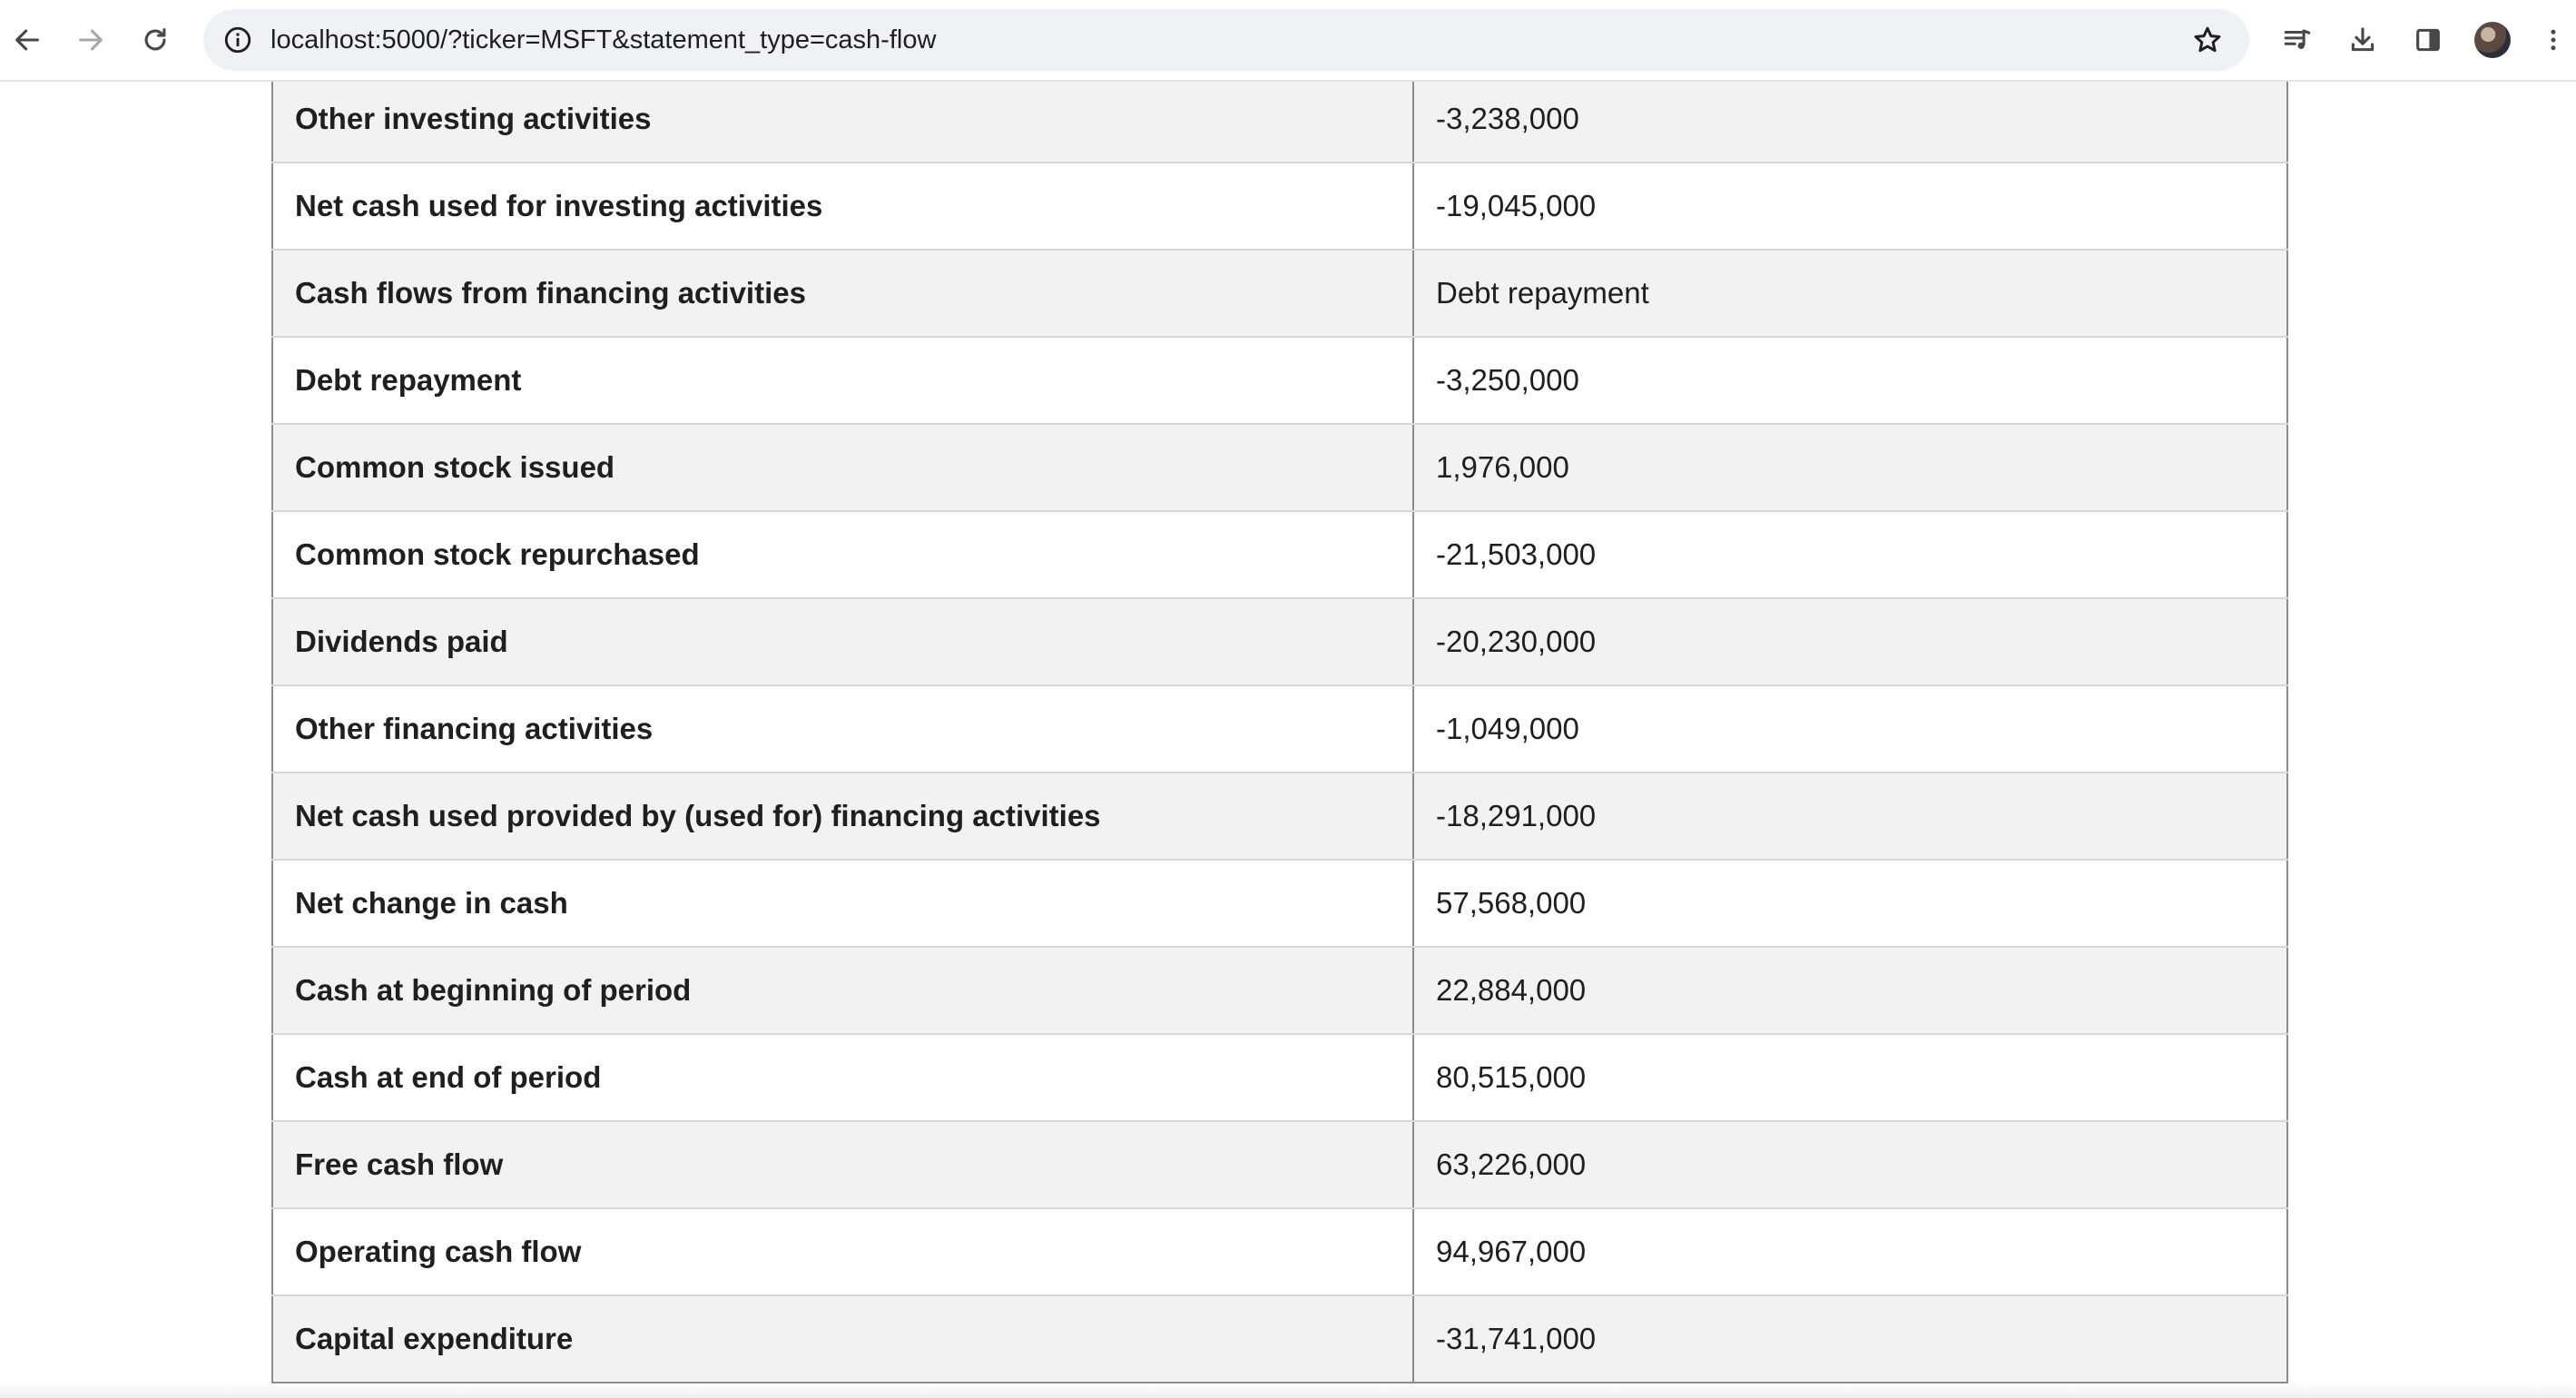 The width and height of the screenshot is (2576, 1398). I want to click on table-row: Capital expenditure -31,741,000, so click(1279, 1339).